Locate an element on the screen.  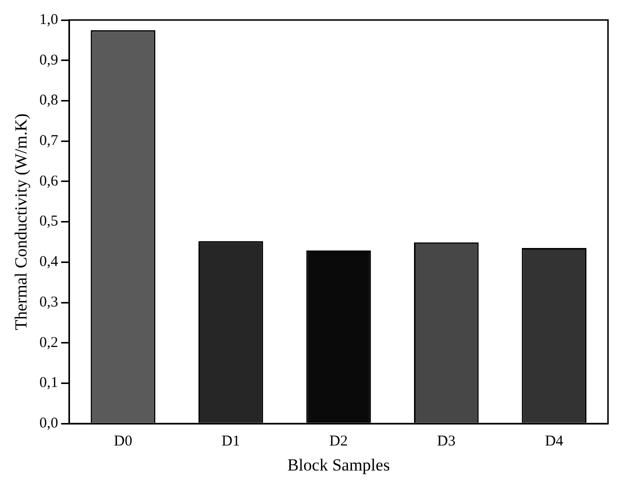
x-tick-label: D2 is located at coordinates (338, 442).